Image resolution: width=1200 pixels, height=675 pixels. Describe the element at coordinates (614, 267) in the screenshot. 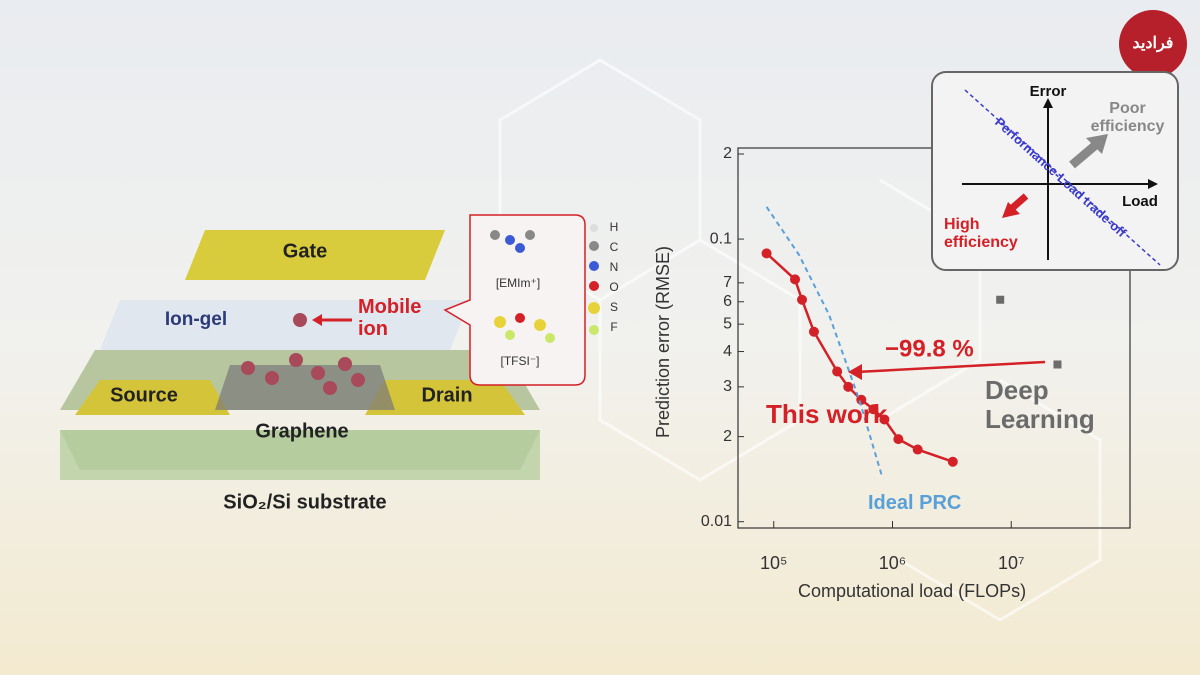

I see `element-label: N` at that location.